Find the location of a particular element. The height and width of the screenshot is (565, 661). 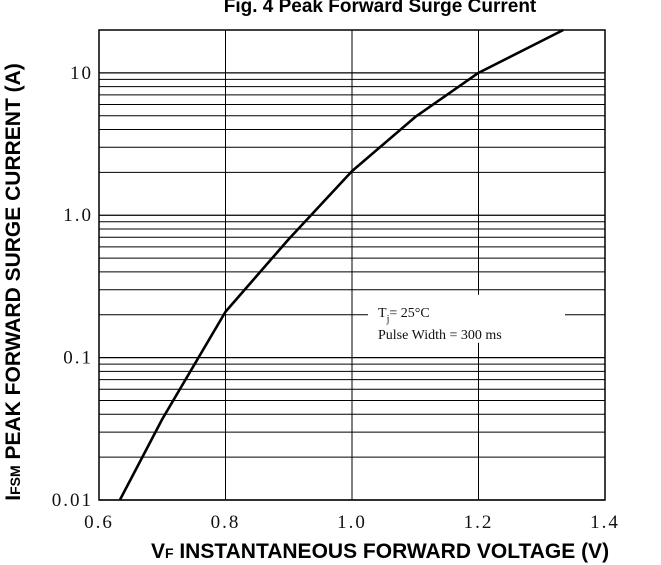

x-label-part: INSTANTANEOUS FORWARD VOLTAGE (V) is located at coordinates (392, 551).